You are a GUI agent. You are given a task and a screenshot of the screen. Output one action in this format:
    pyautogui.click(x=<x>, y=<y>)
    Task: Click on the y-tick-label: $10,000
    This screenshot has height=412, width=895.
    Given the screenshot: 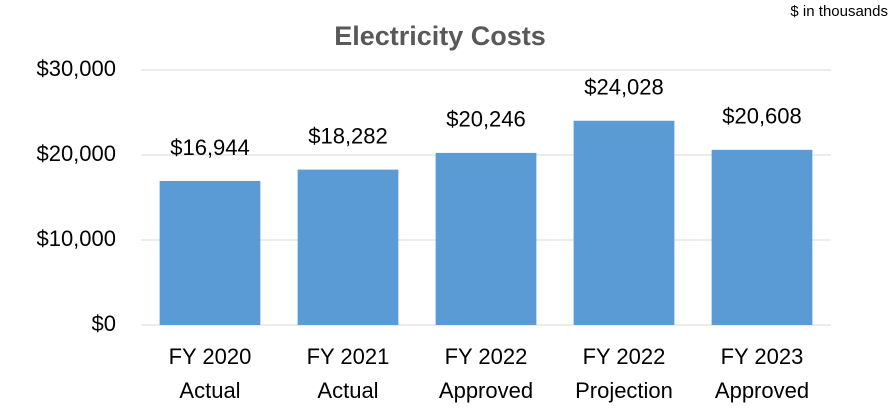 What is the action you would take?
    pyautogui.click(x=76, y=238)
    